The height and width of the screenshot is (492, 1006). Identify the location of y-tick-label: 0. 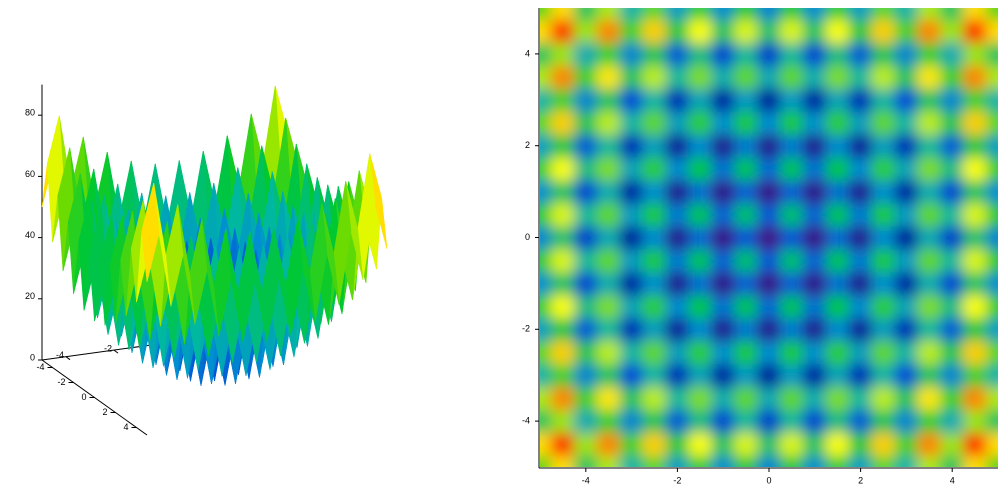
(83, 397).